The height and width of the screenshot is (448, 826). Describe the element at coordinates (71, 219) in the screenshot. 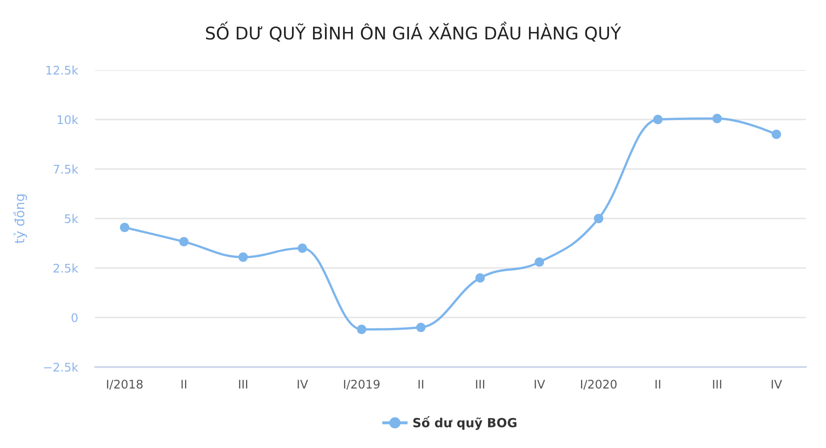

I see `y-tick-label: 5k` at that location.